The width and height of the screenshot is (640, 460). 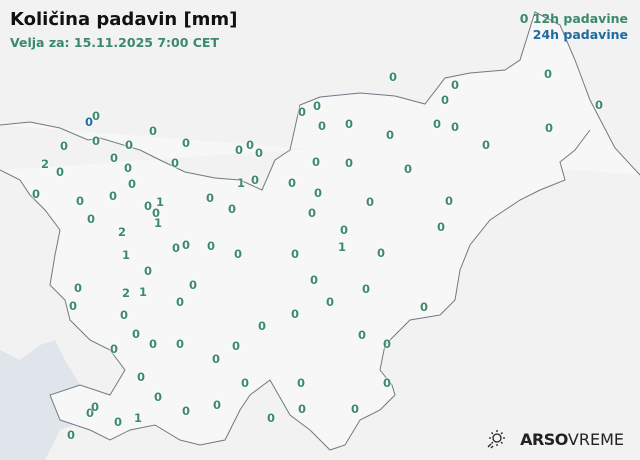 I want to click on legend-sample: 0, so click(x=524, y=18).